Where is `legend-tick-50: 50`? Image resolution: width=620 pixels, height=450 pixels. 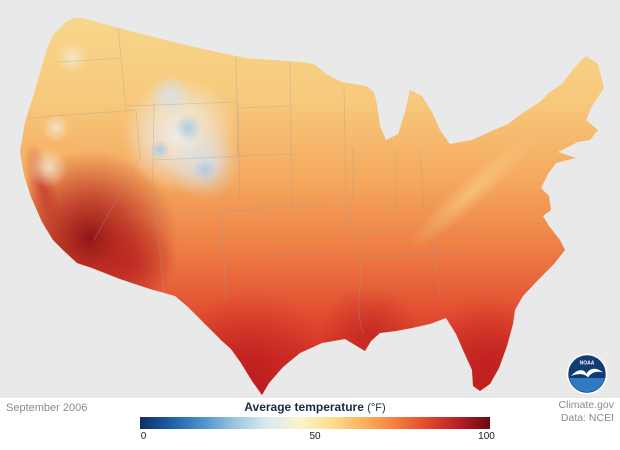
legend-tick-50: 50 is located at coordinates (315, 436).